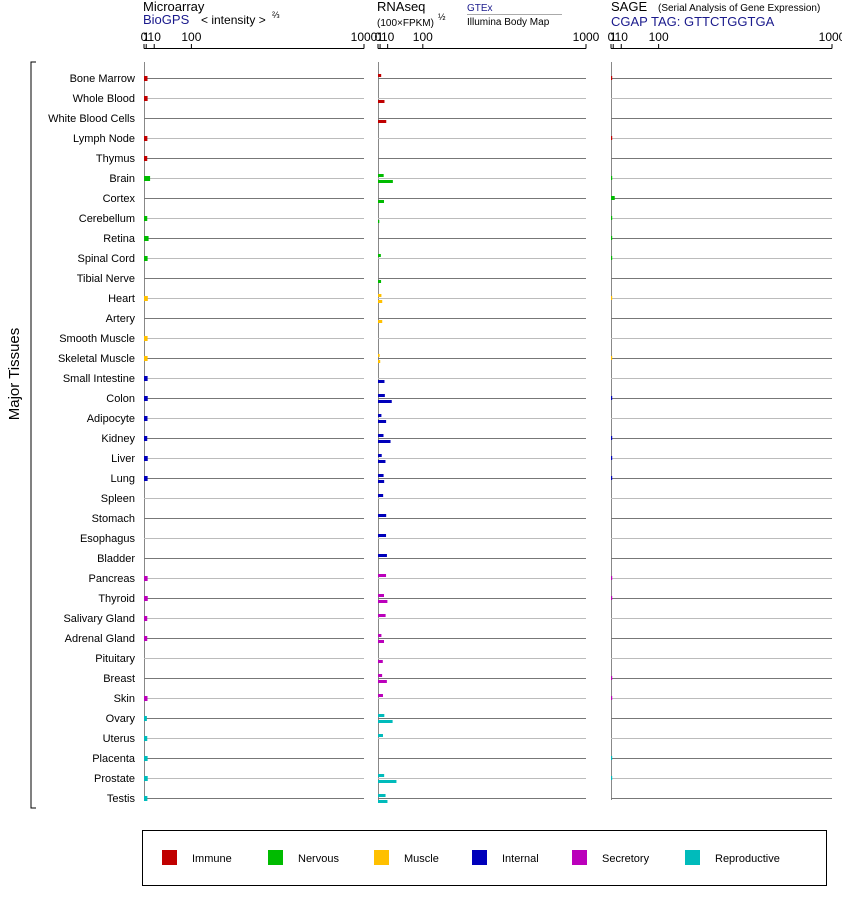 The width and height of the screenshot is (842, 900). Describe the element at coordinates (113, 519) in the screenshot. I see `tissue-label: Stomach` at that location.